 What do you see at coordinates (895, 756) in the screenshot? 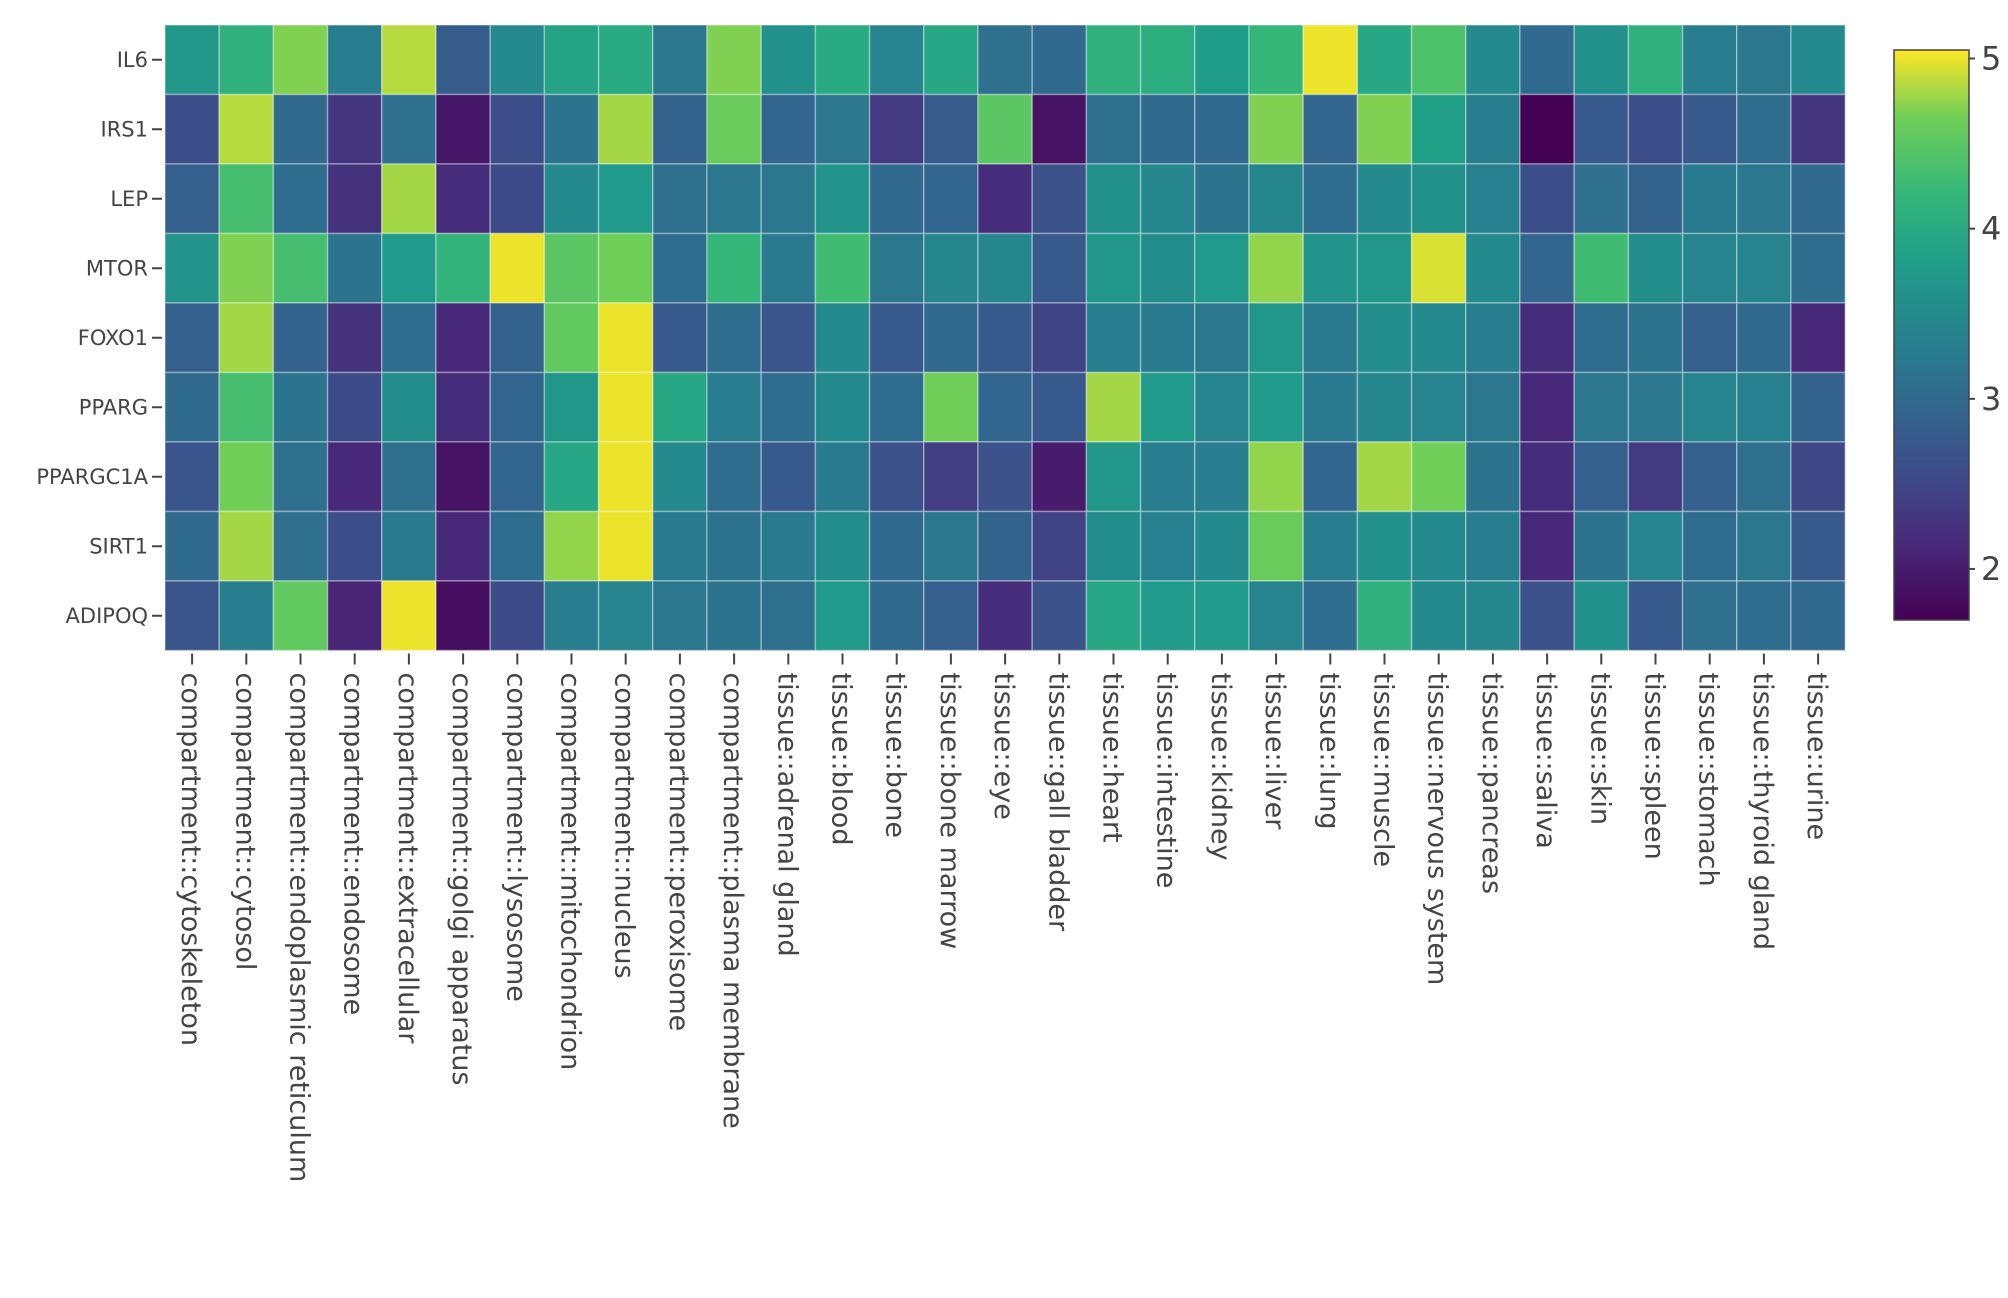
I see `x-tick-label: tissue::bone` at bounding box center [895, 756].